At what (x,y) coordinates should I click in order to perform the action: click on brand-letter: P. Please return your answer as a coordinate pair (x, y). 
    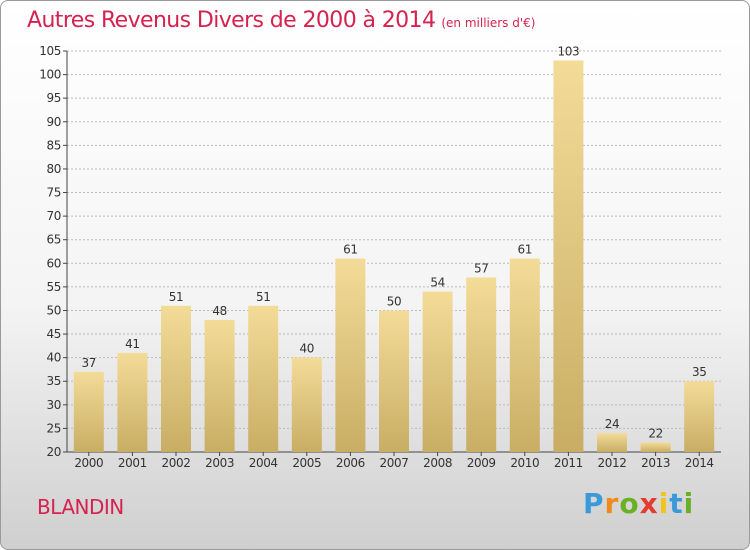
    Looking at the image, I should click on (594, 503).